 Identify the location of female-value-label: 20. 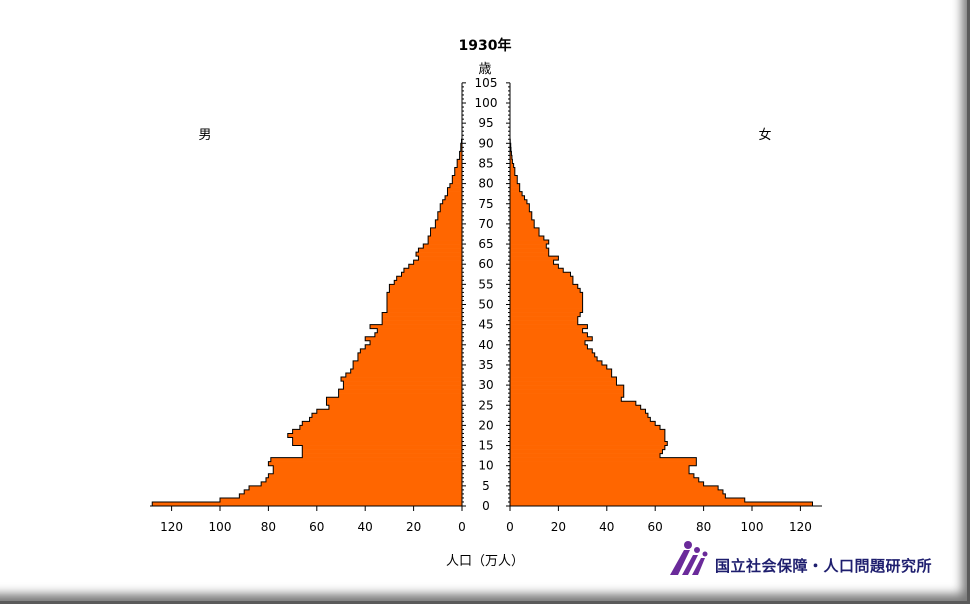
(558, 527).